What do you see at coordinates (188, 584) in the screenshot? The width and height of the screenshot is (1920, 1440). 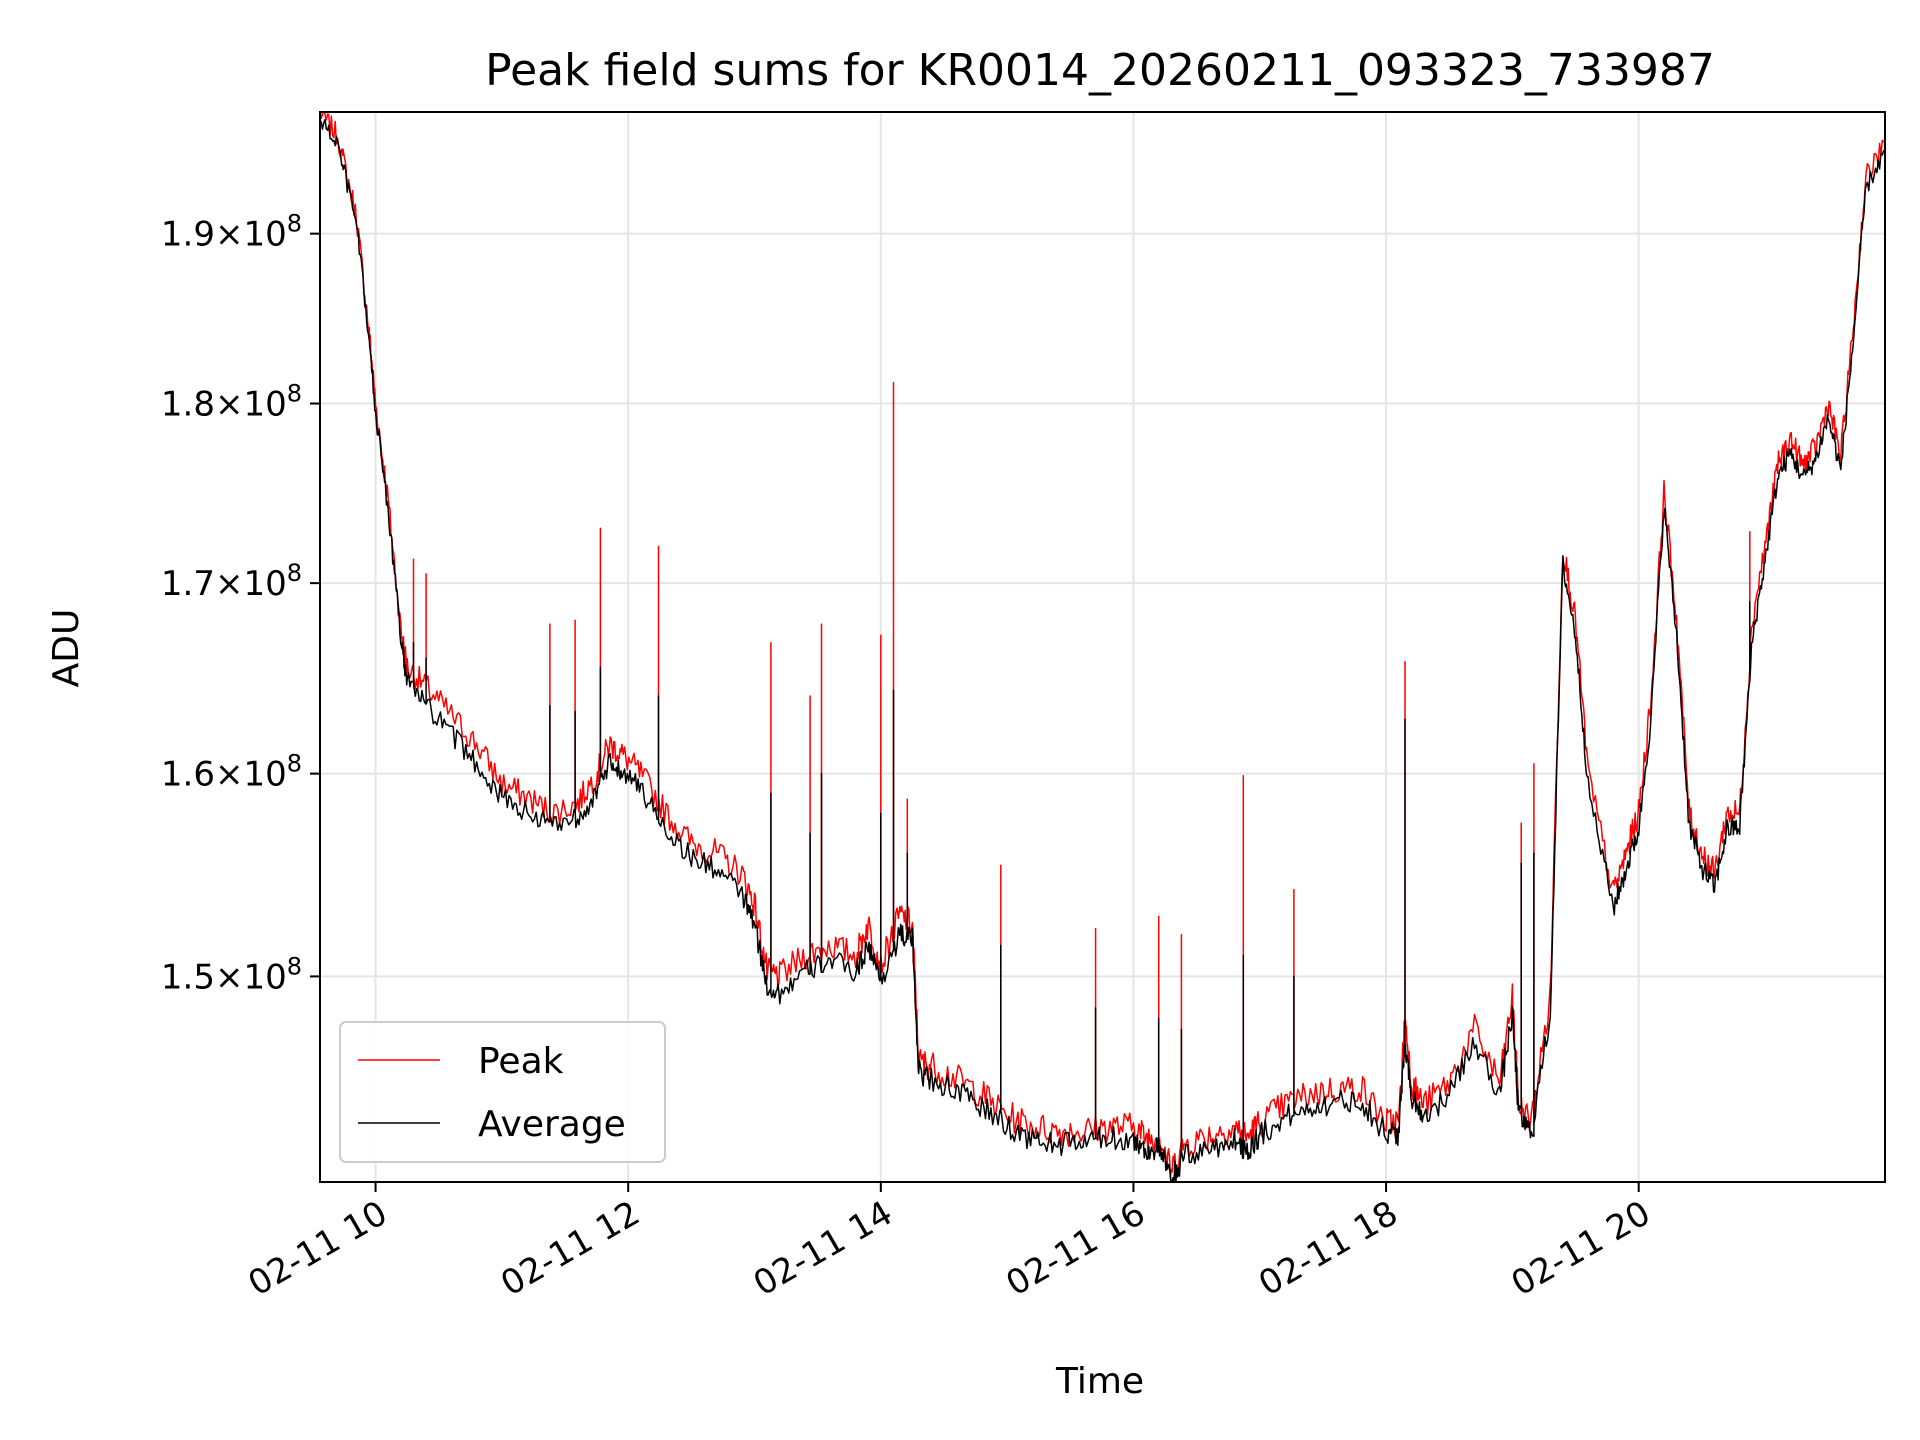 I see `y-tick-mantissa: 1.7` at bounding box center [188, 584].